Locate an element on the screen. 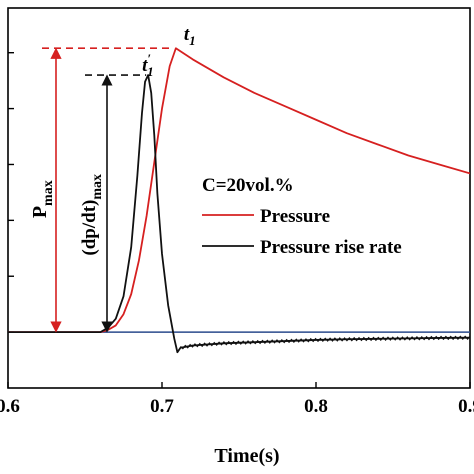  t1-prime-label-sub: 1 is located at coordinates (150, 71).